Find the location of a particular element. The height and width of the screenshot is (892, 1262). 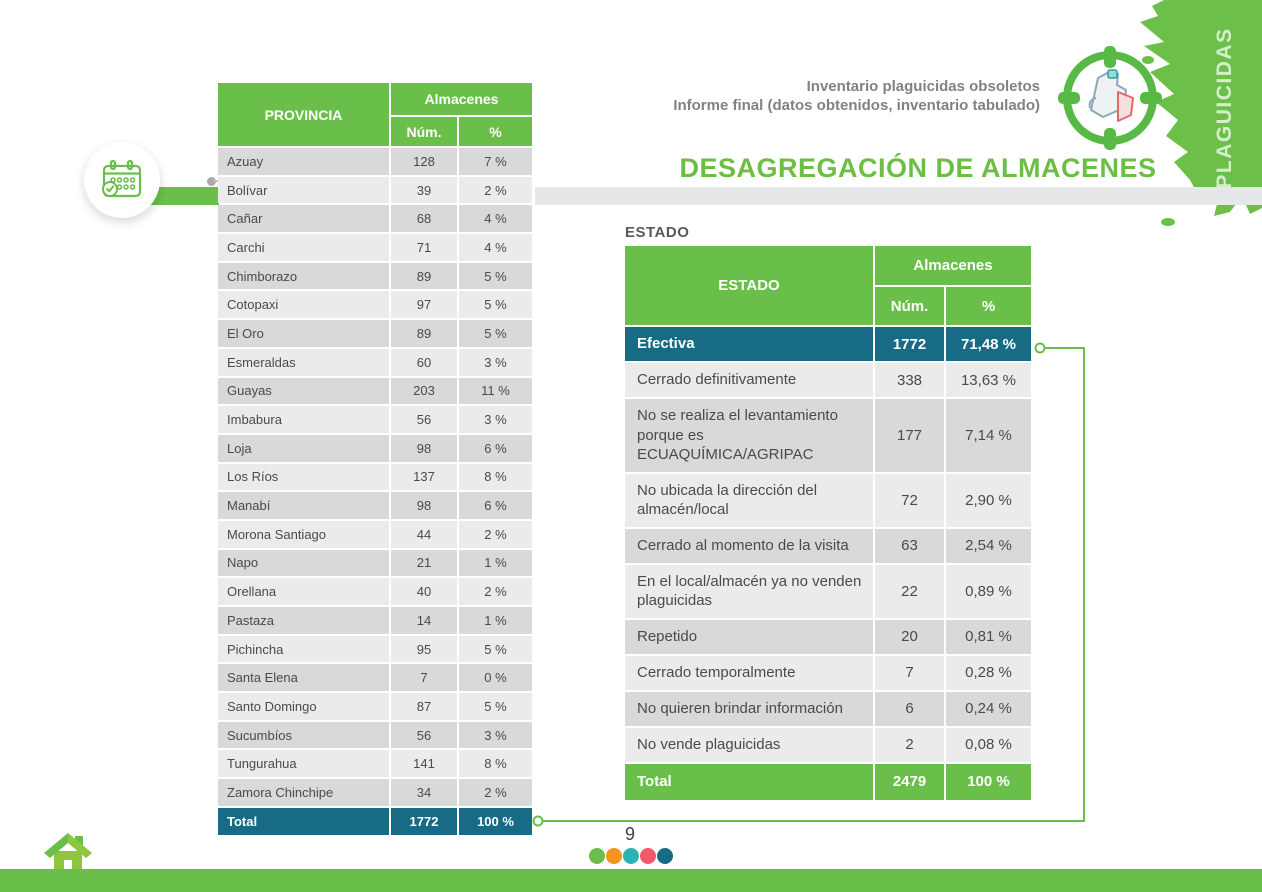

cell-num: 14 is located at coordinates (424, 620).